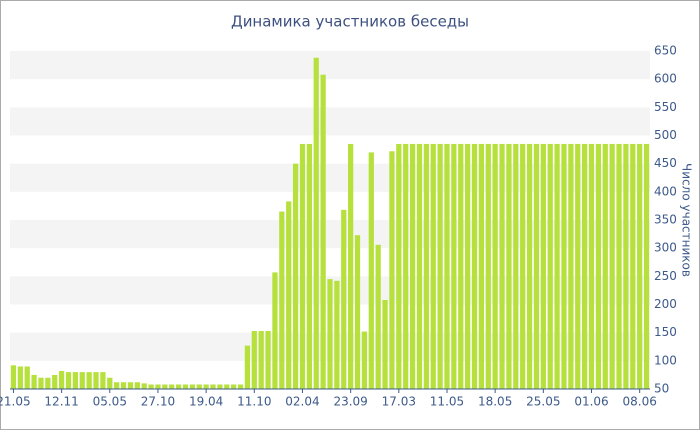 The height and width of the screenshot is (430, 700). Describe the element at coordinates (591, 402) in the screenshot. I see `x-tick-label: 01.06` at that location.